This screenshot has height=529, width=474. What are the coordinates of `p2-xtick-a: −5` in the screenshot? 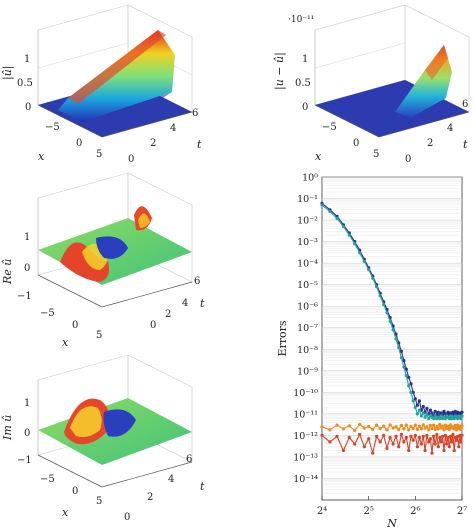 It's located at (329, 127).